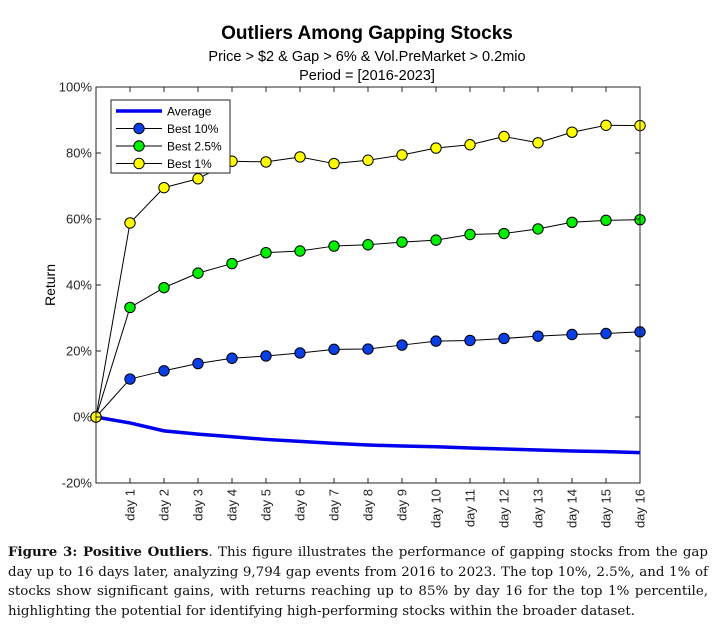  Describe the element at coordinates (198, 505) in the screenshot. I see `x-tick-label: day 3` at that location.